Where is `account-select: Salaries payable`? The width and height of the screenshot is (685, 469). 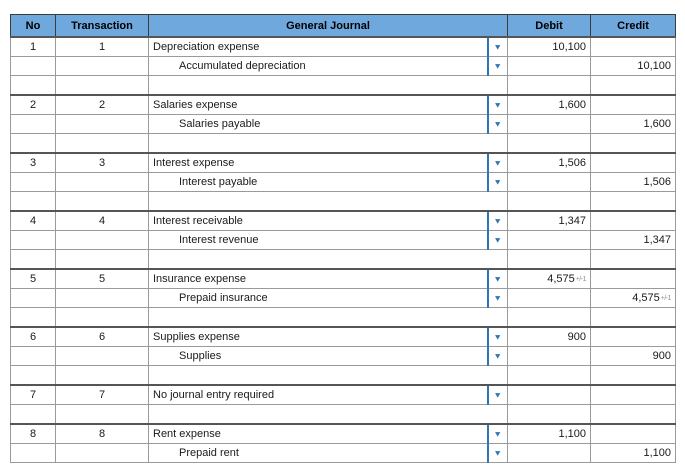 account-select: Salaries payable is located at coordinates (318, 124).